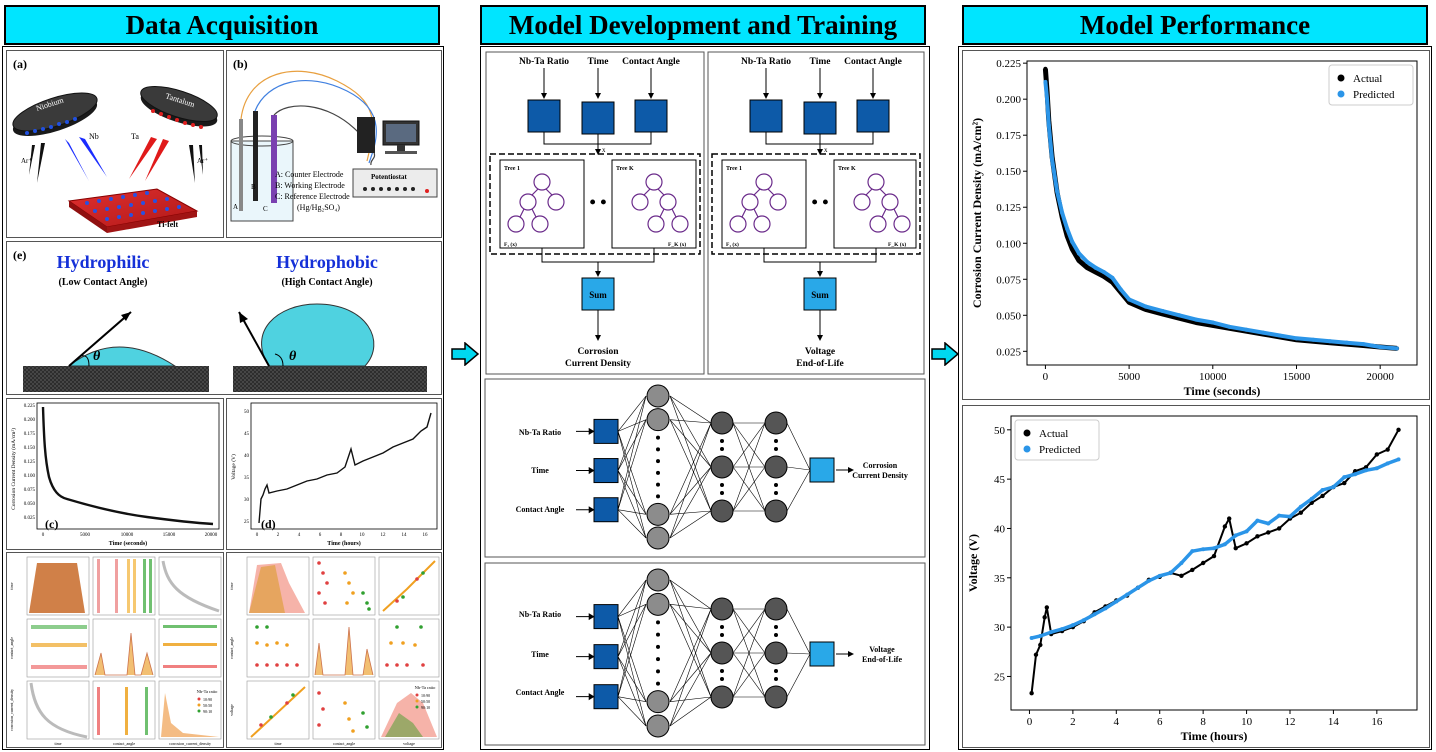 The image size is (1436, 752). I want to click on y-tick-label: 30, so click(1000, 628).